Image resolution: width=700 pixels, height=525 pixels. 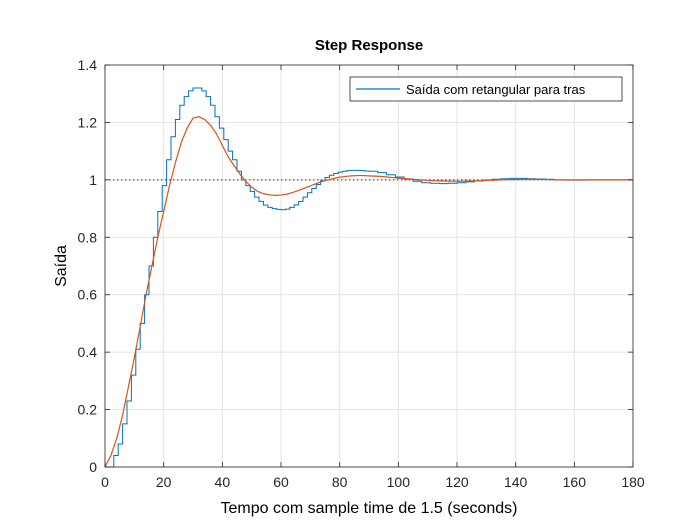 I want to click on y-tick-label: 0.8, so click(x=88, y=237).